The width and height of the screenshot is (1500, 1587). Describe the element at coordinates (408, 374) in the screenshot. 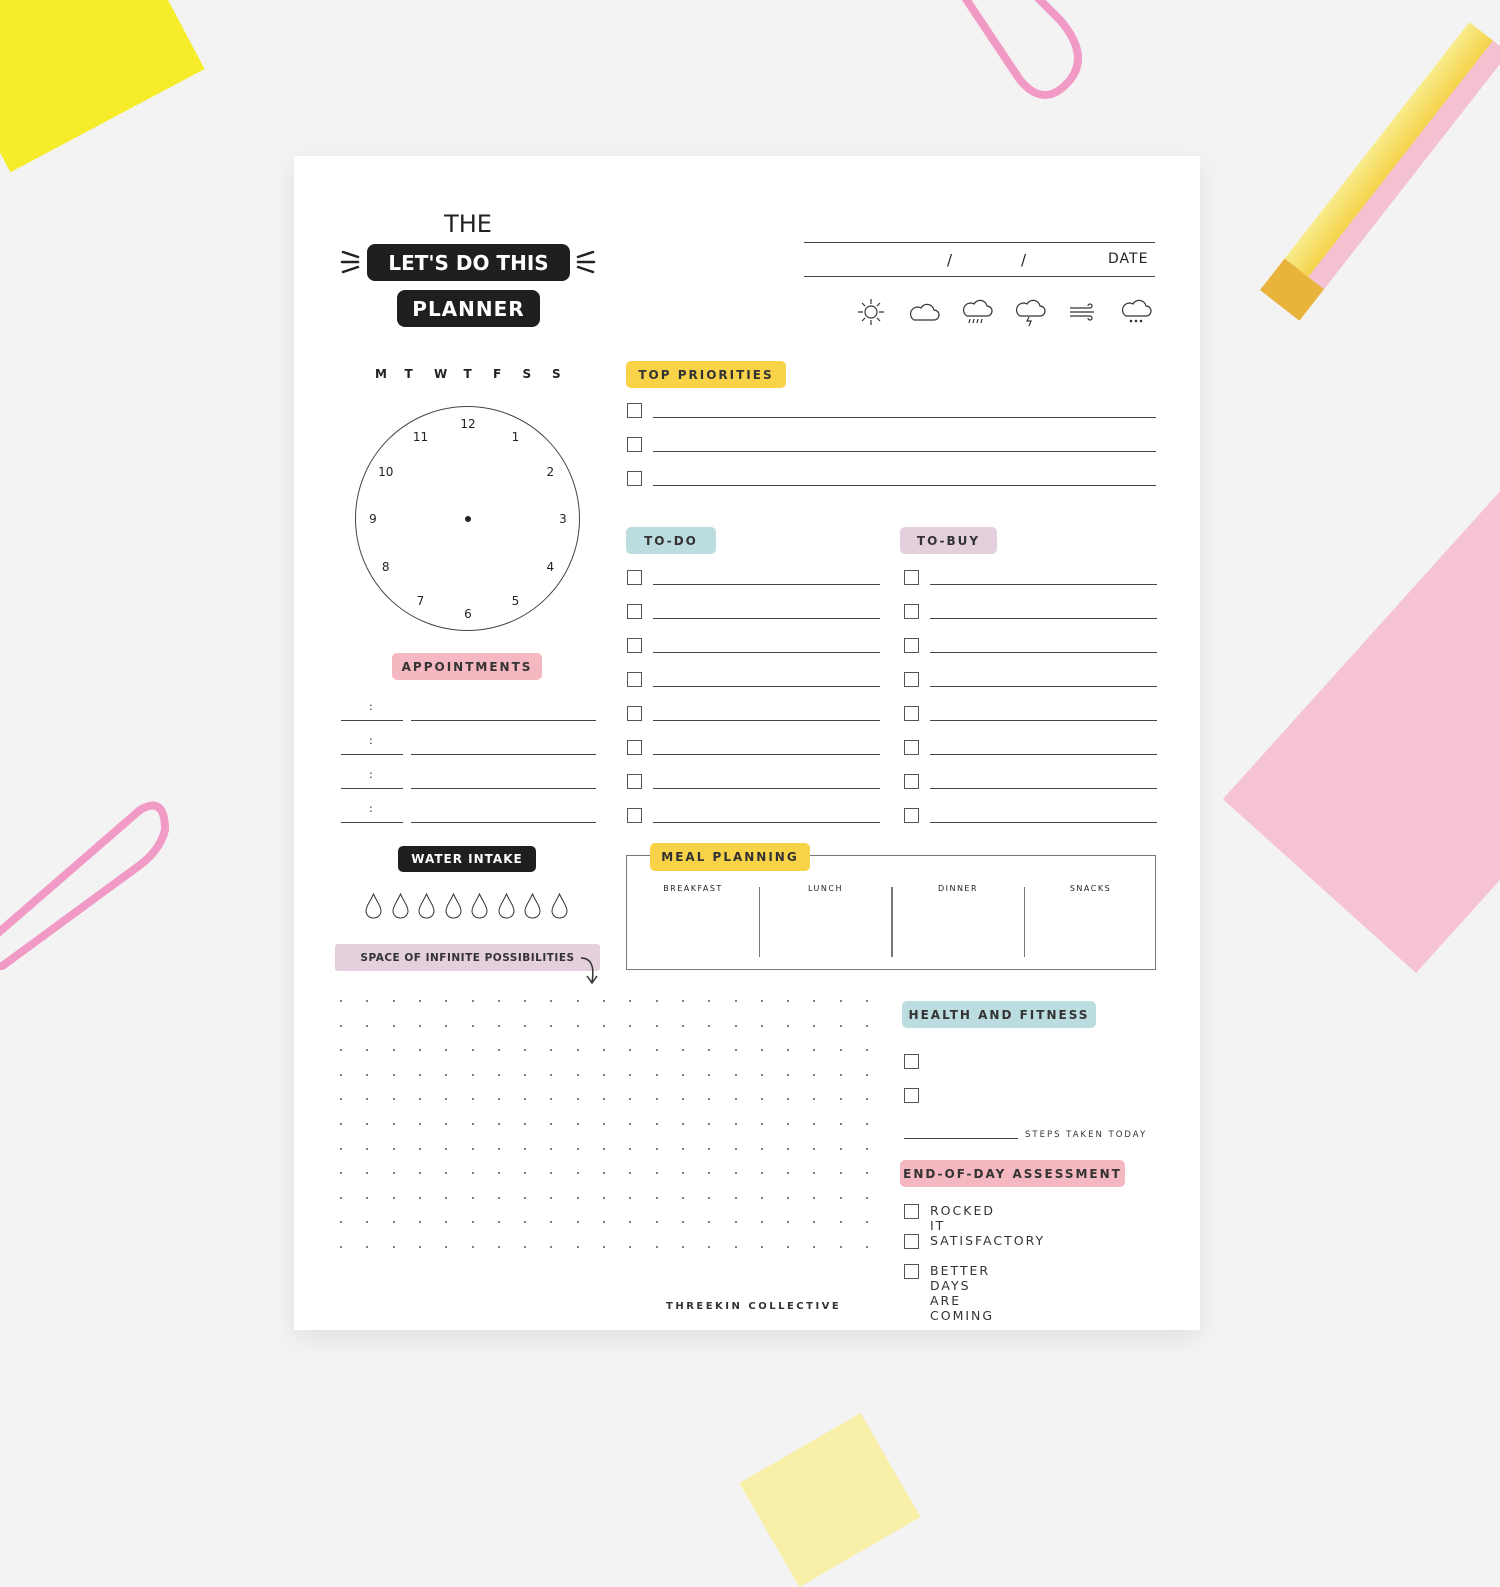

I see `weekday-1: T` at that location.